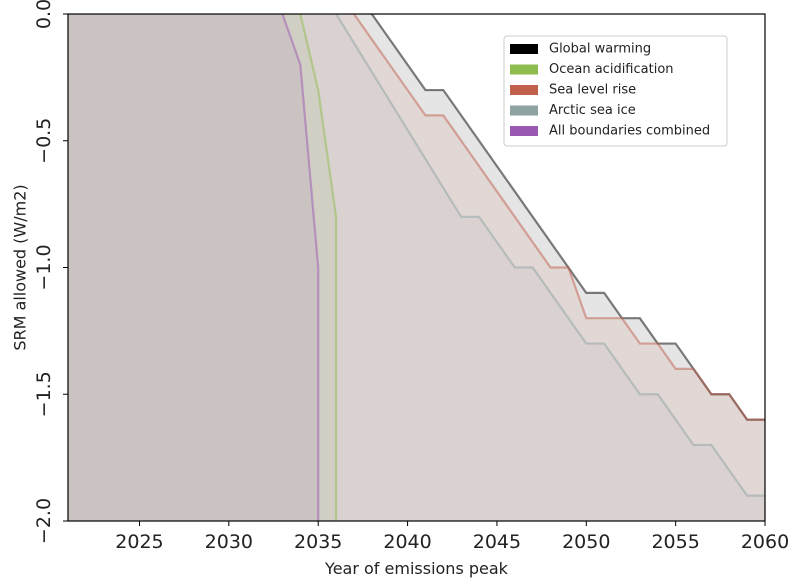  What do you see at coordinates (524, 90) in the screenshot?
I see `sea-level-rise-legend-swatch` at bounding box center [524, 90].